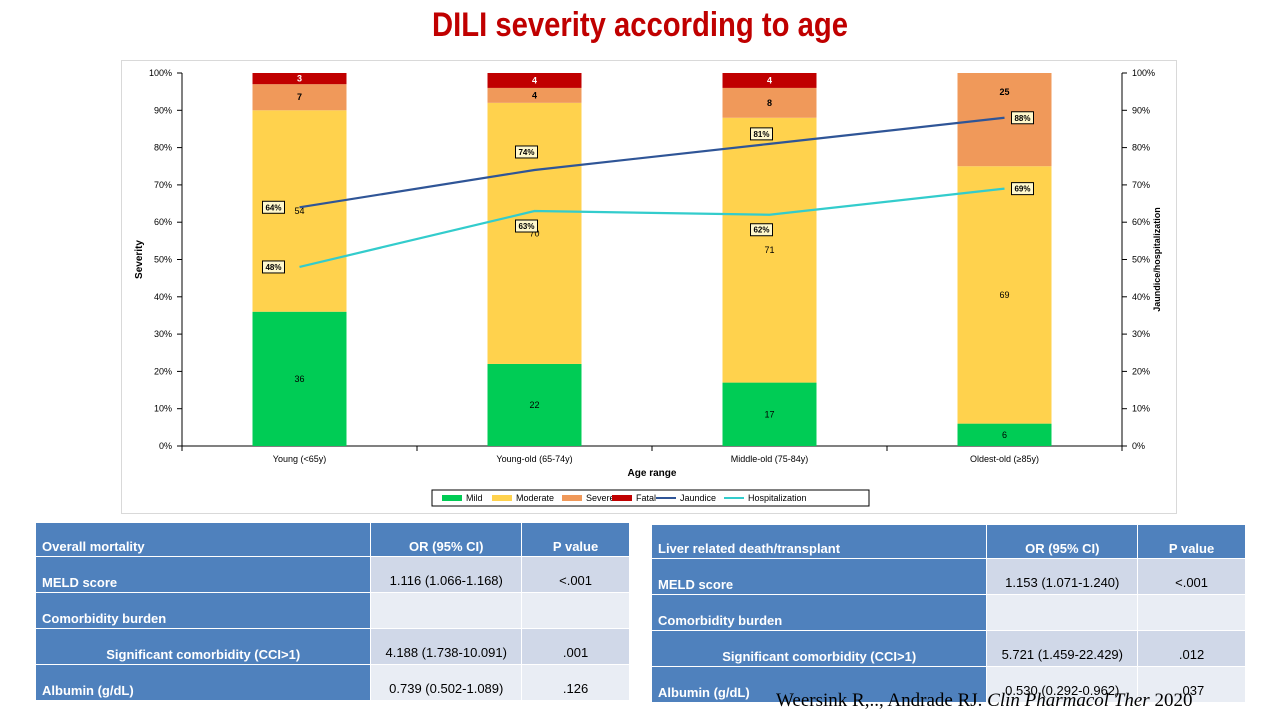 This screenshot has width=1280, height=720. Describe the element at coordinates (1138, 446) in the screenshot. I see `y2-tick-label: 0%` at that location.